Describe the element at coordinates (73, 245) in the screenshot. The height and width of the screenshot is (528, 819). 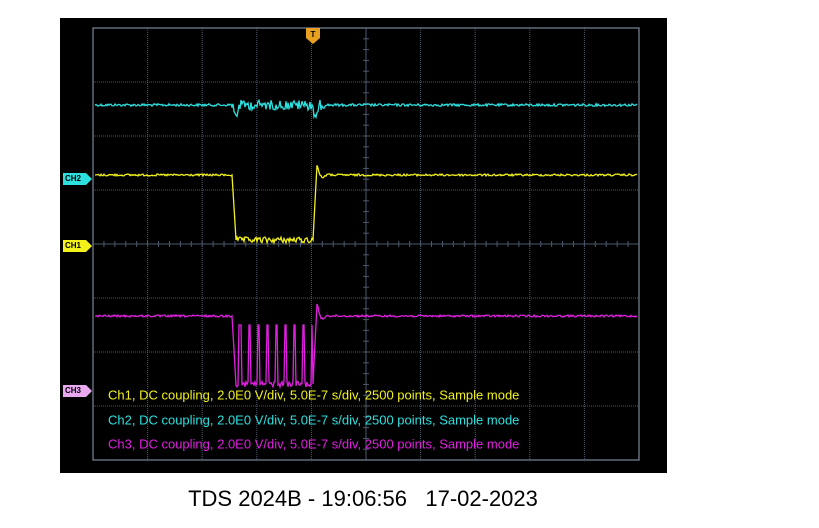
I see `ch1-label: CH1` at that location.